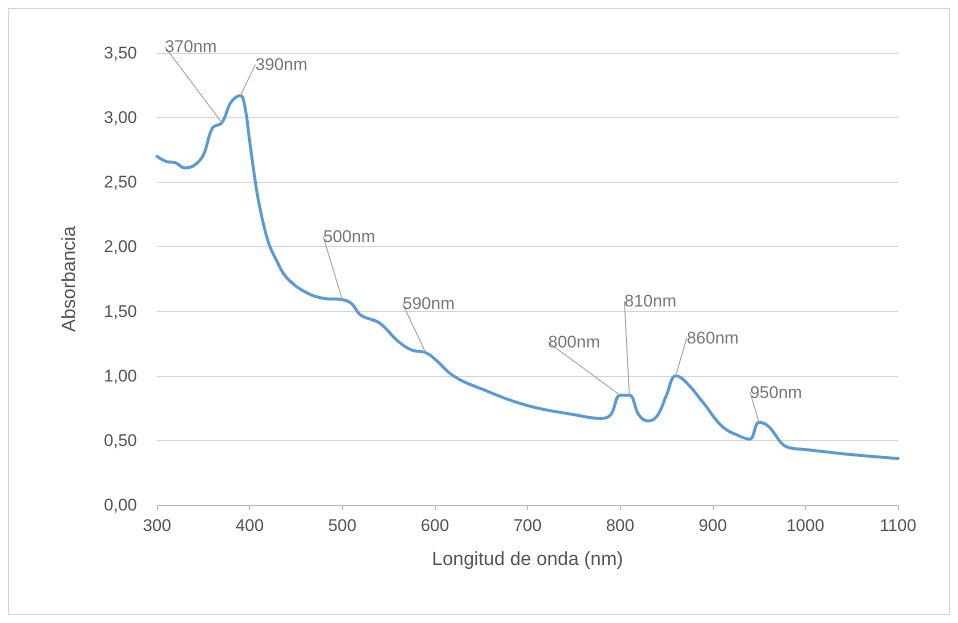 The width and height of the screenshot is (958, 623). I want to click on y-tick-label: 2,00, so click(120, 246).